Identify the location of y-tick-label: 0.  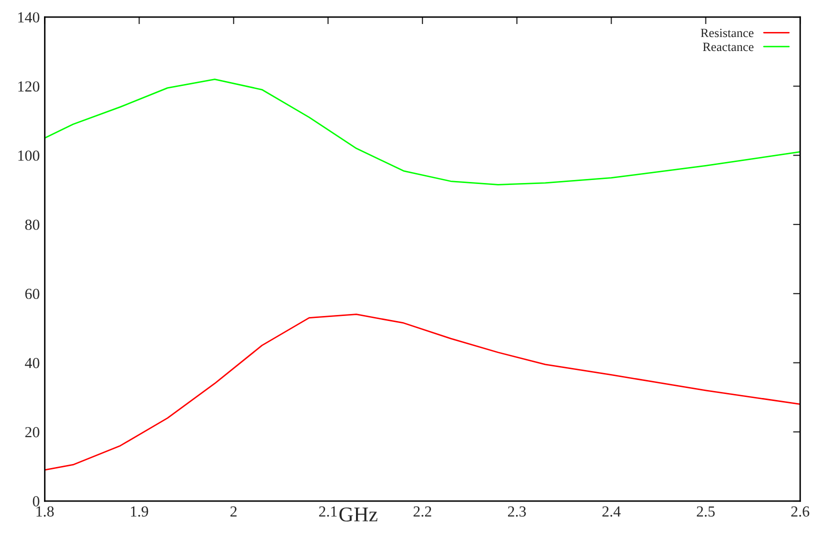
(36, 501).